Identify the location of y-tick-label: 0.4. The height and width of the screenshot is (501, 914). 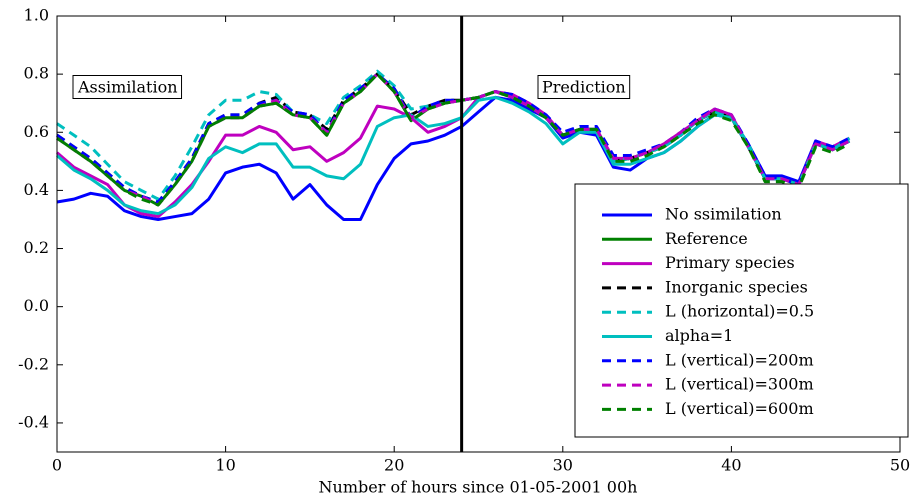
(36, 189).